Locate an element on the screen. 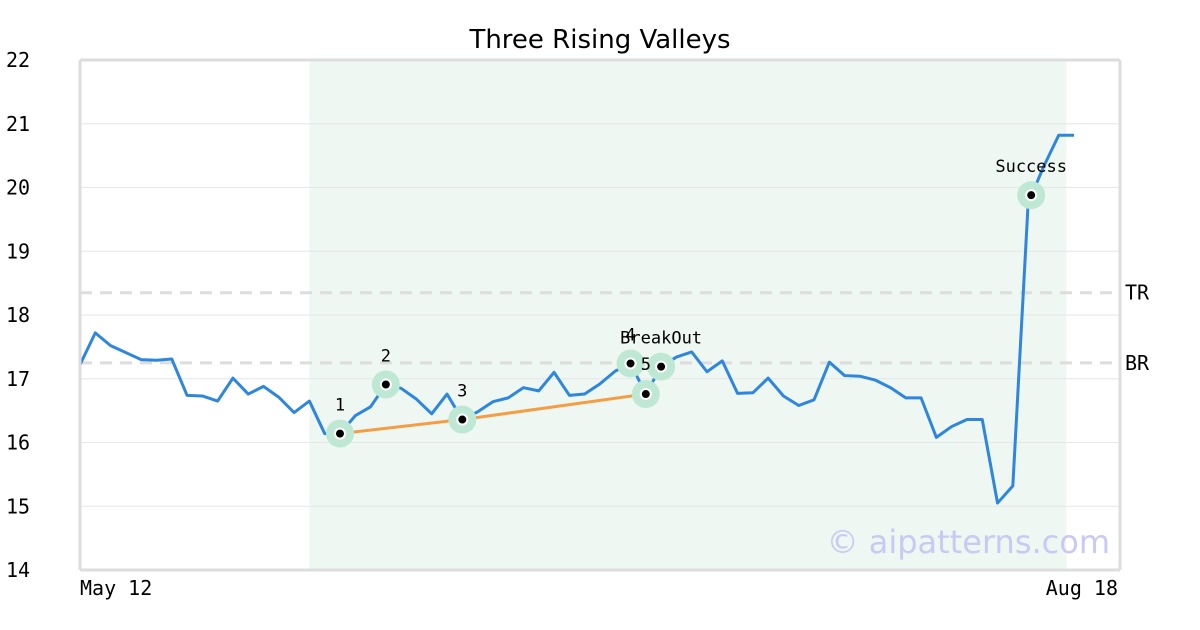 Image resolution: width=1200 pixels, height=630 pixels. reference-lines: TR BR is located at coordinates (615, 328).